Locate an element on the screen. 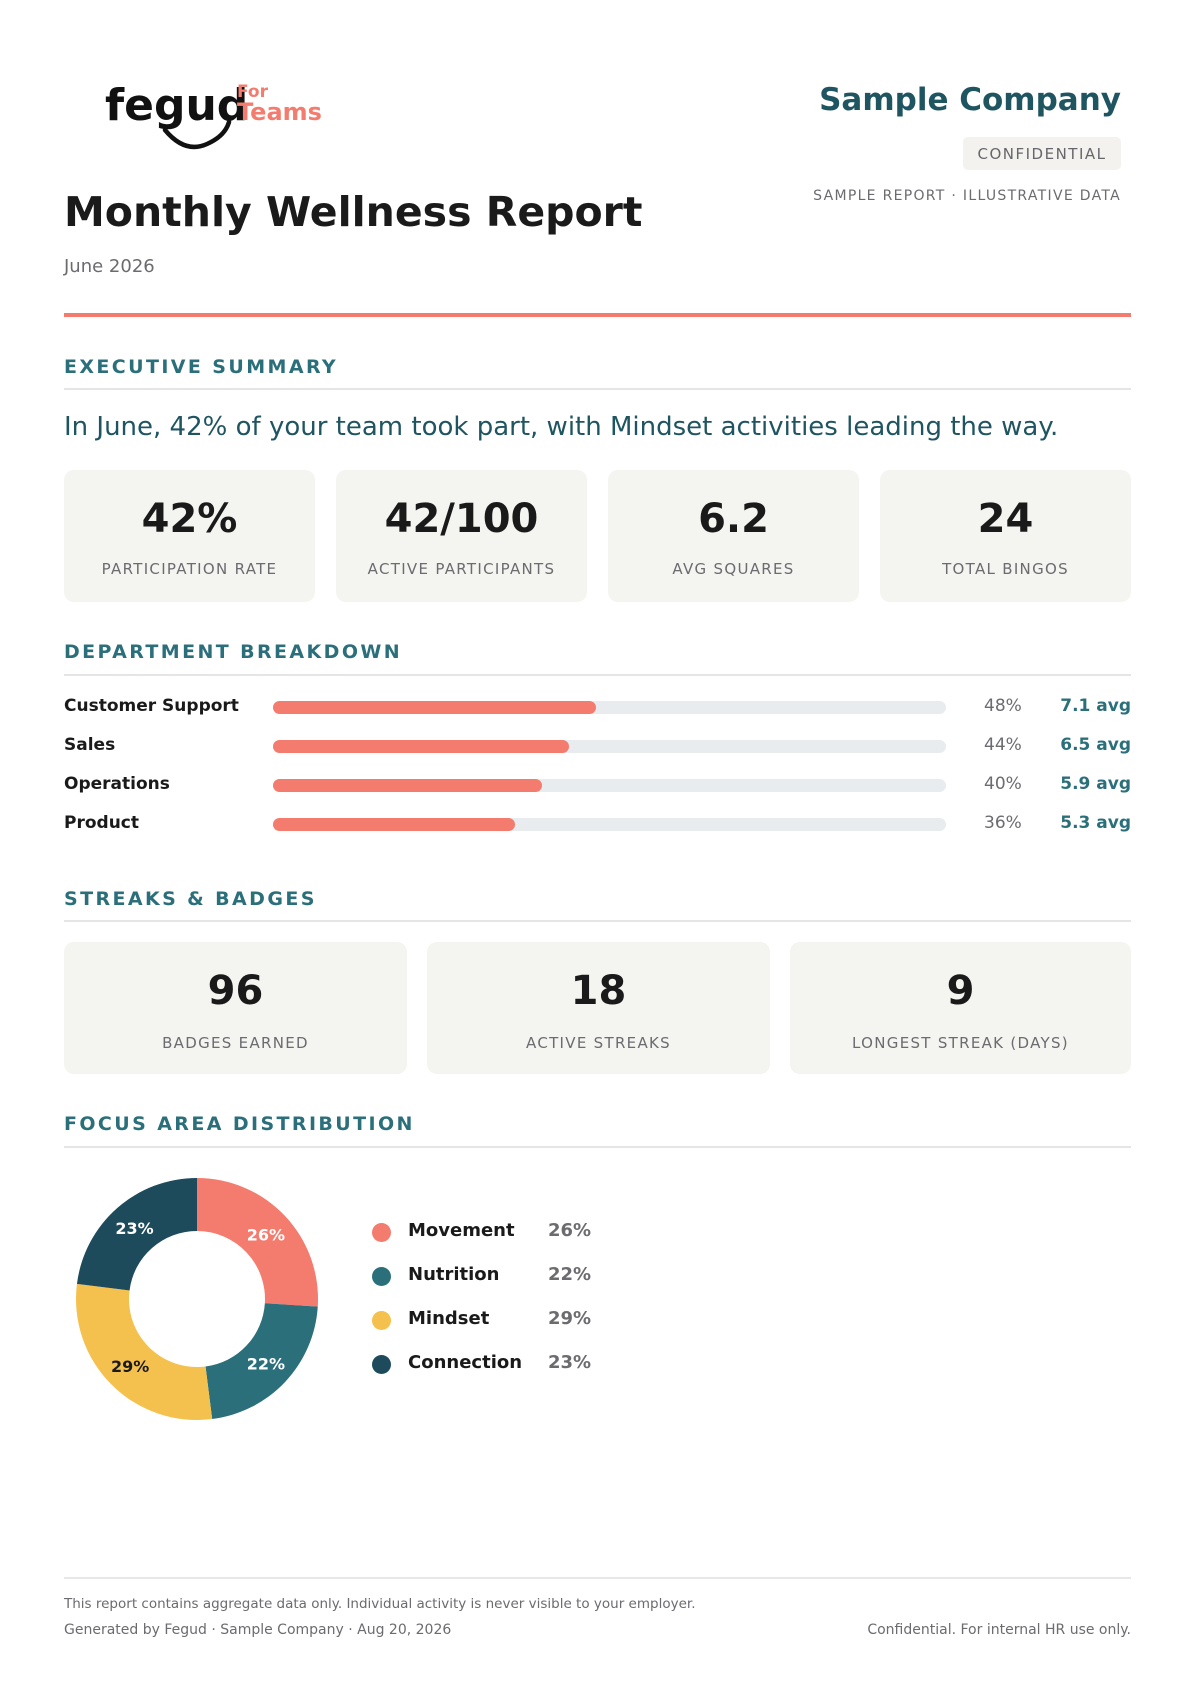 The image size is (1191, 1684). kpi-label: TOTAL BINGOS is located at coordinates (1005, 569).